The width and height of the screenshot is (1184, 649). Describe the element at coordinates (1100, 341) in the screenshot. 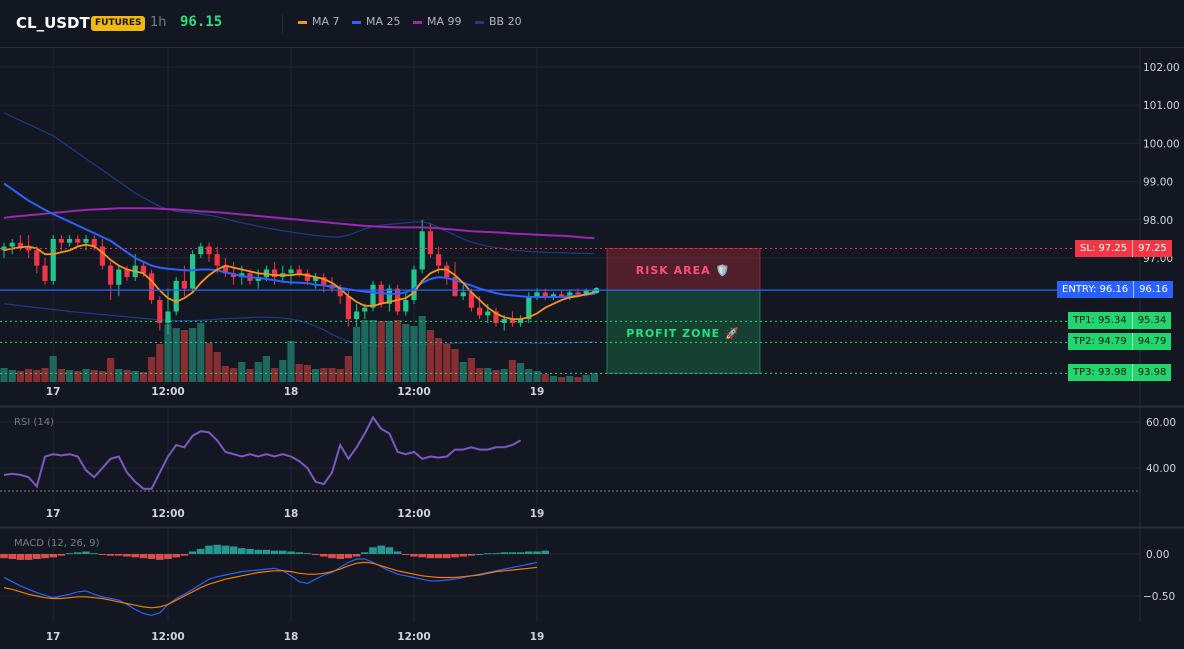

I see `tp2-tag-label: TP2: 94.79` at that location.